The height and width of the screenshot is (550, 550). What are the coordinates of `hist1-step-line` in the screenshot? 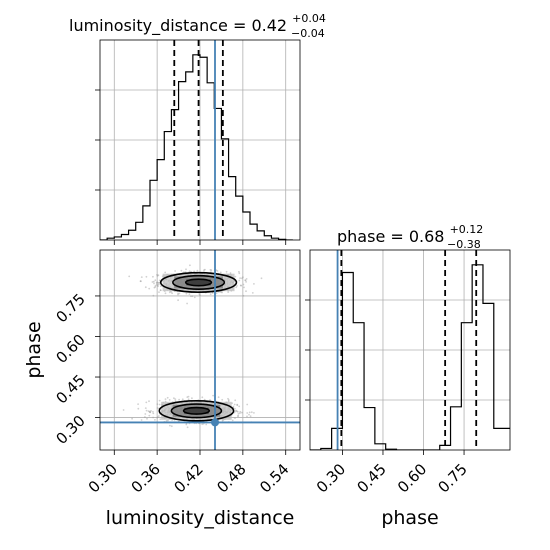 It's located at (196, 147).